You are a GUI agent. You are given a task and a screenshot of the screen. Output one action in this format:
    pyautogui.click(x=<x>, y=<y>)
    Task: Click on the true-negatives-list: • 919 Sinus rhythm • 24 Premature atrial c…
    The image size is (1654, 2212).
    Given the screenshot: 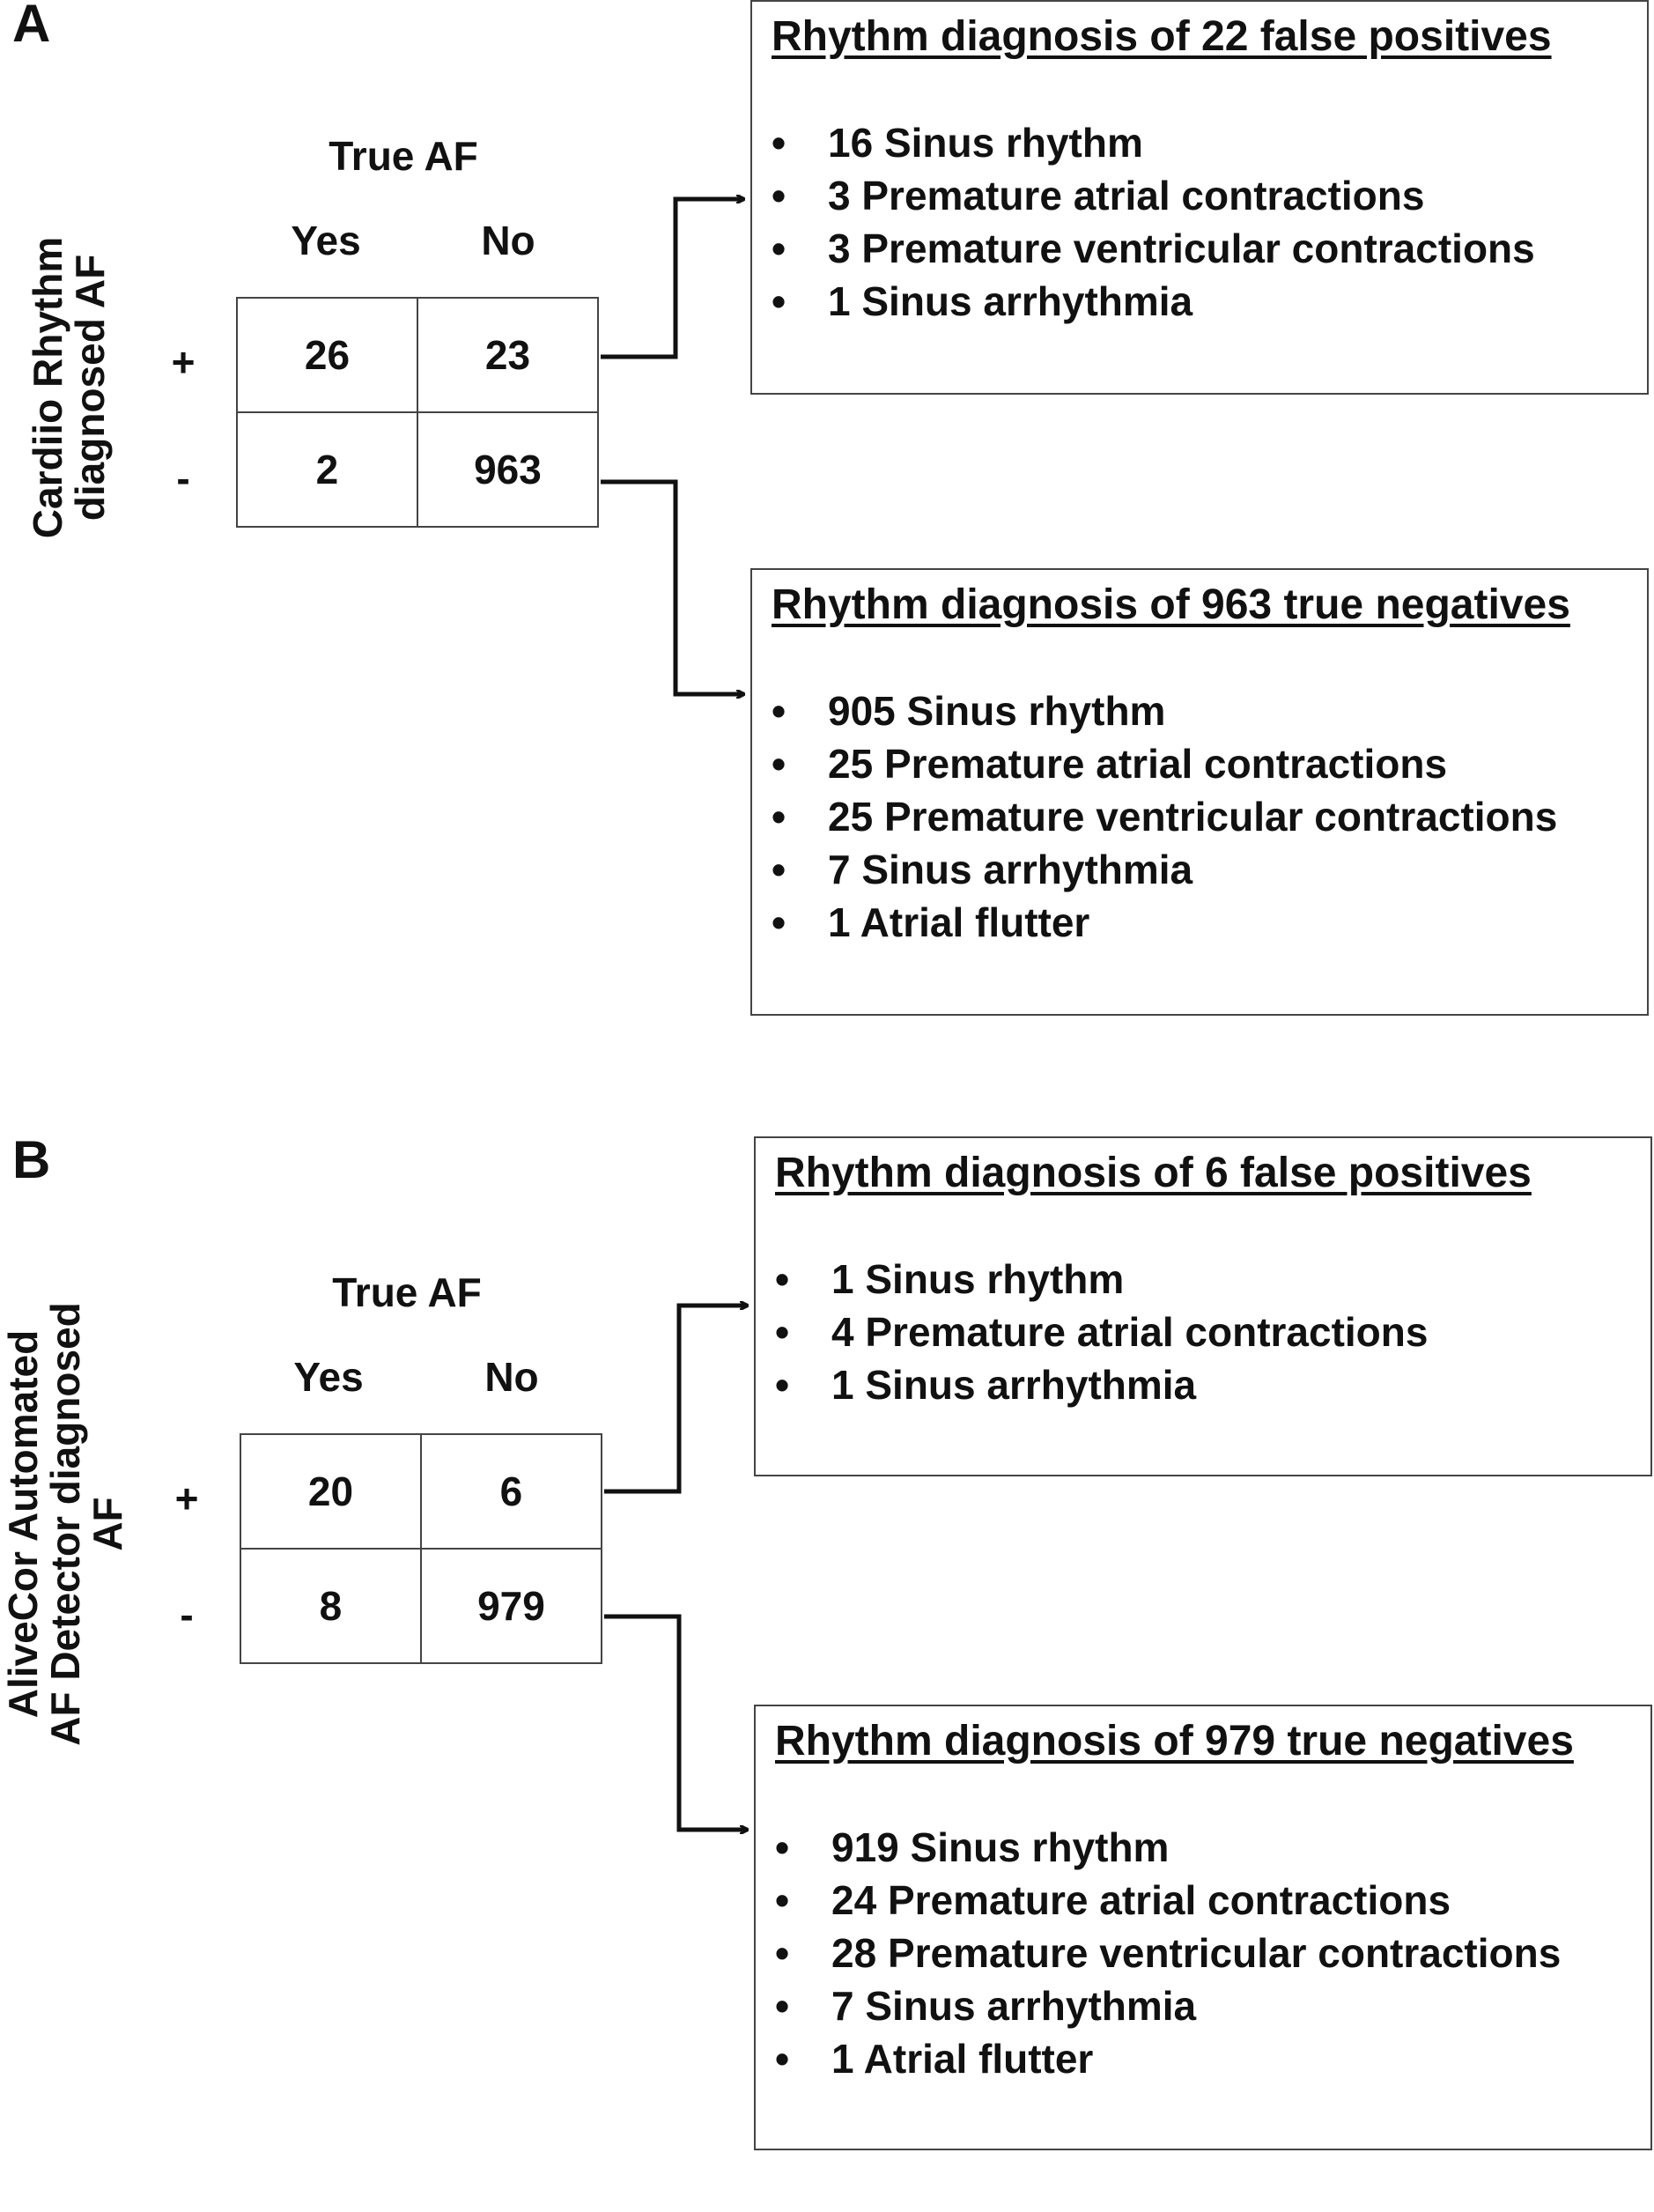 What is the action you would take?
    pyautogui.click(x=1168, y=1953)
    